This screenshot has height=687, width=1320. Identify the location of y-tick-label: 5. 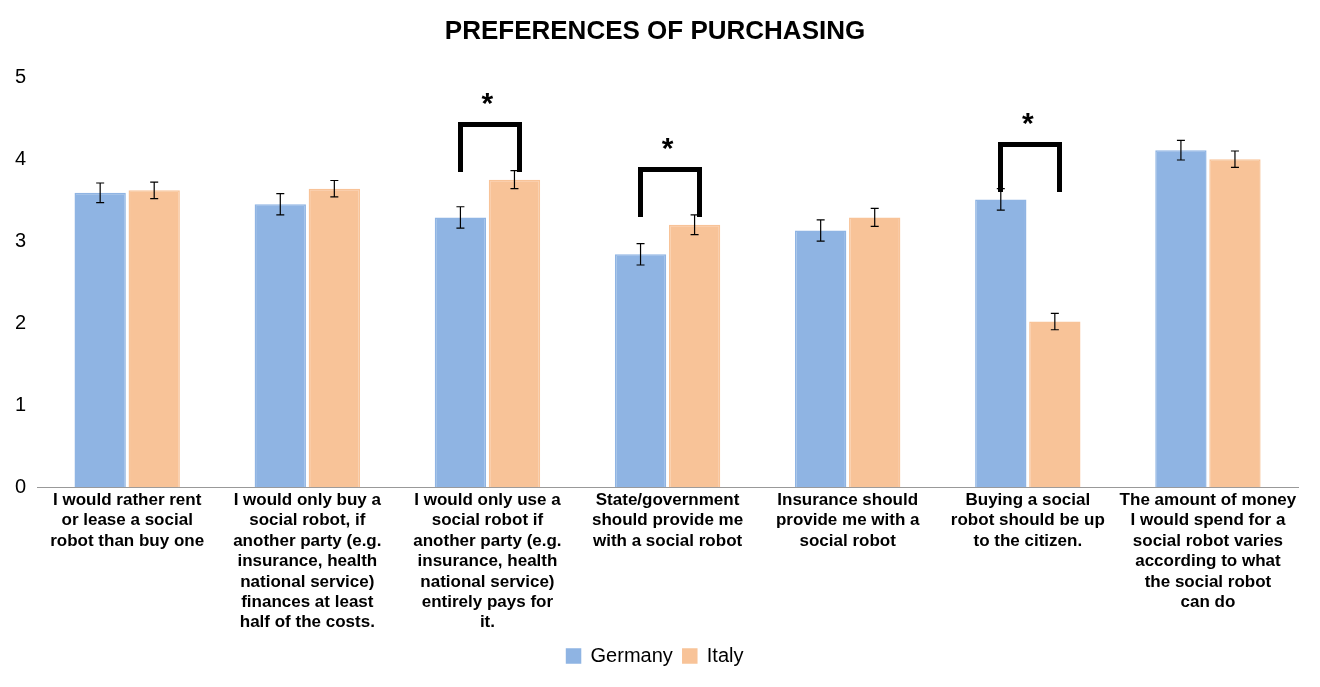
(21, 75).